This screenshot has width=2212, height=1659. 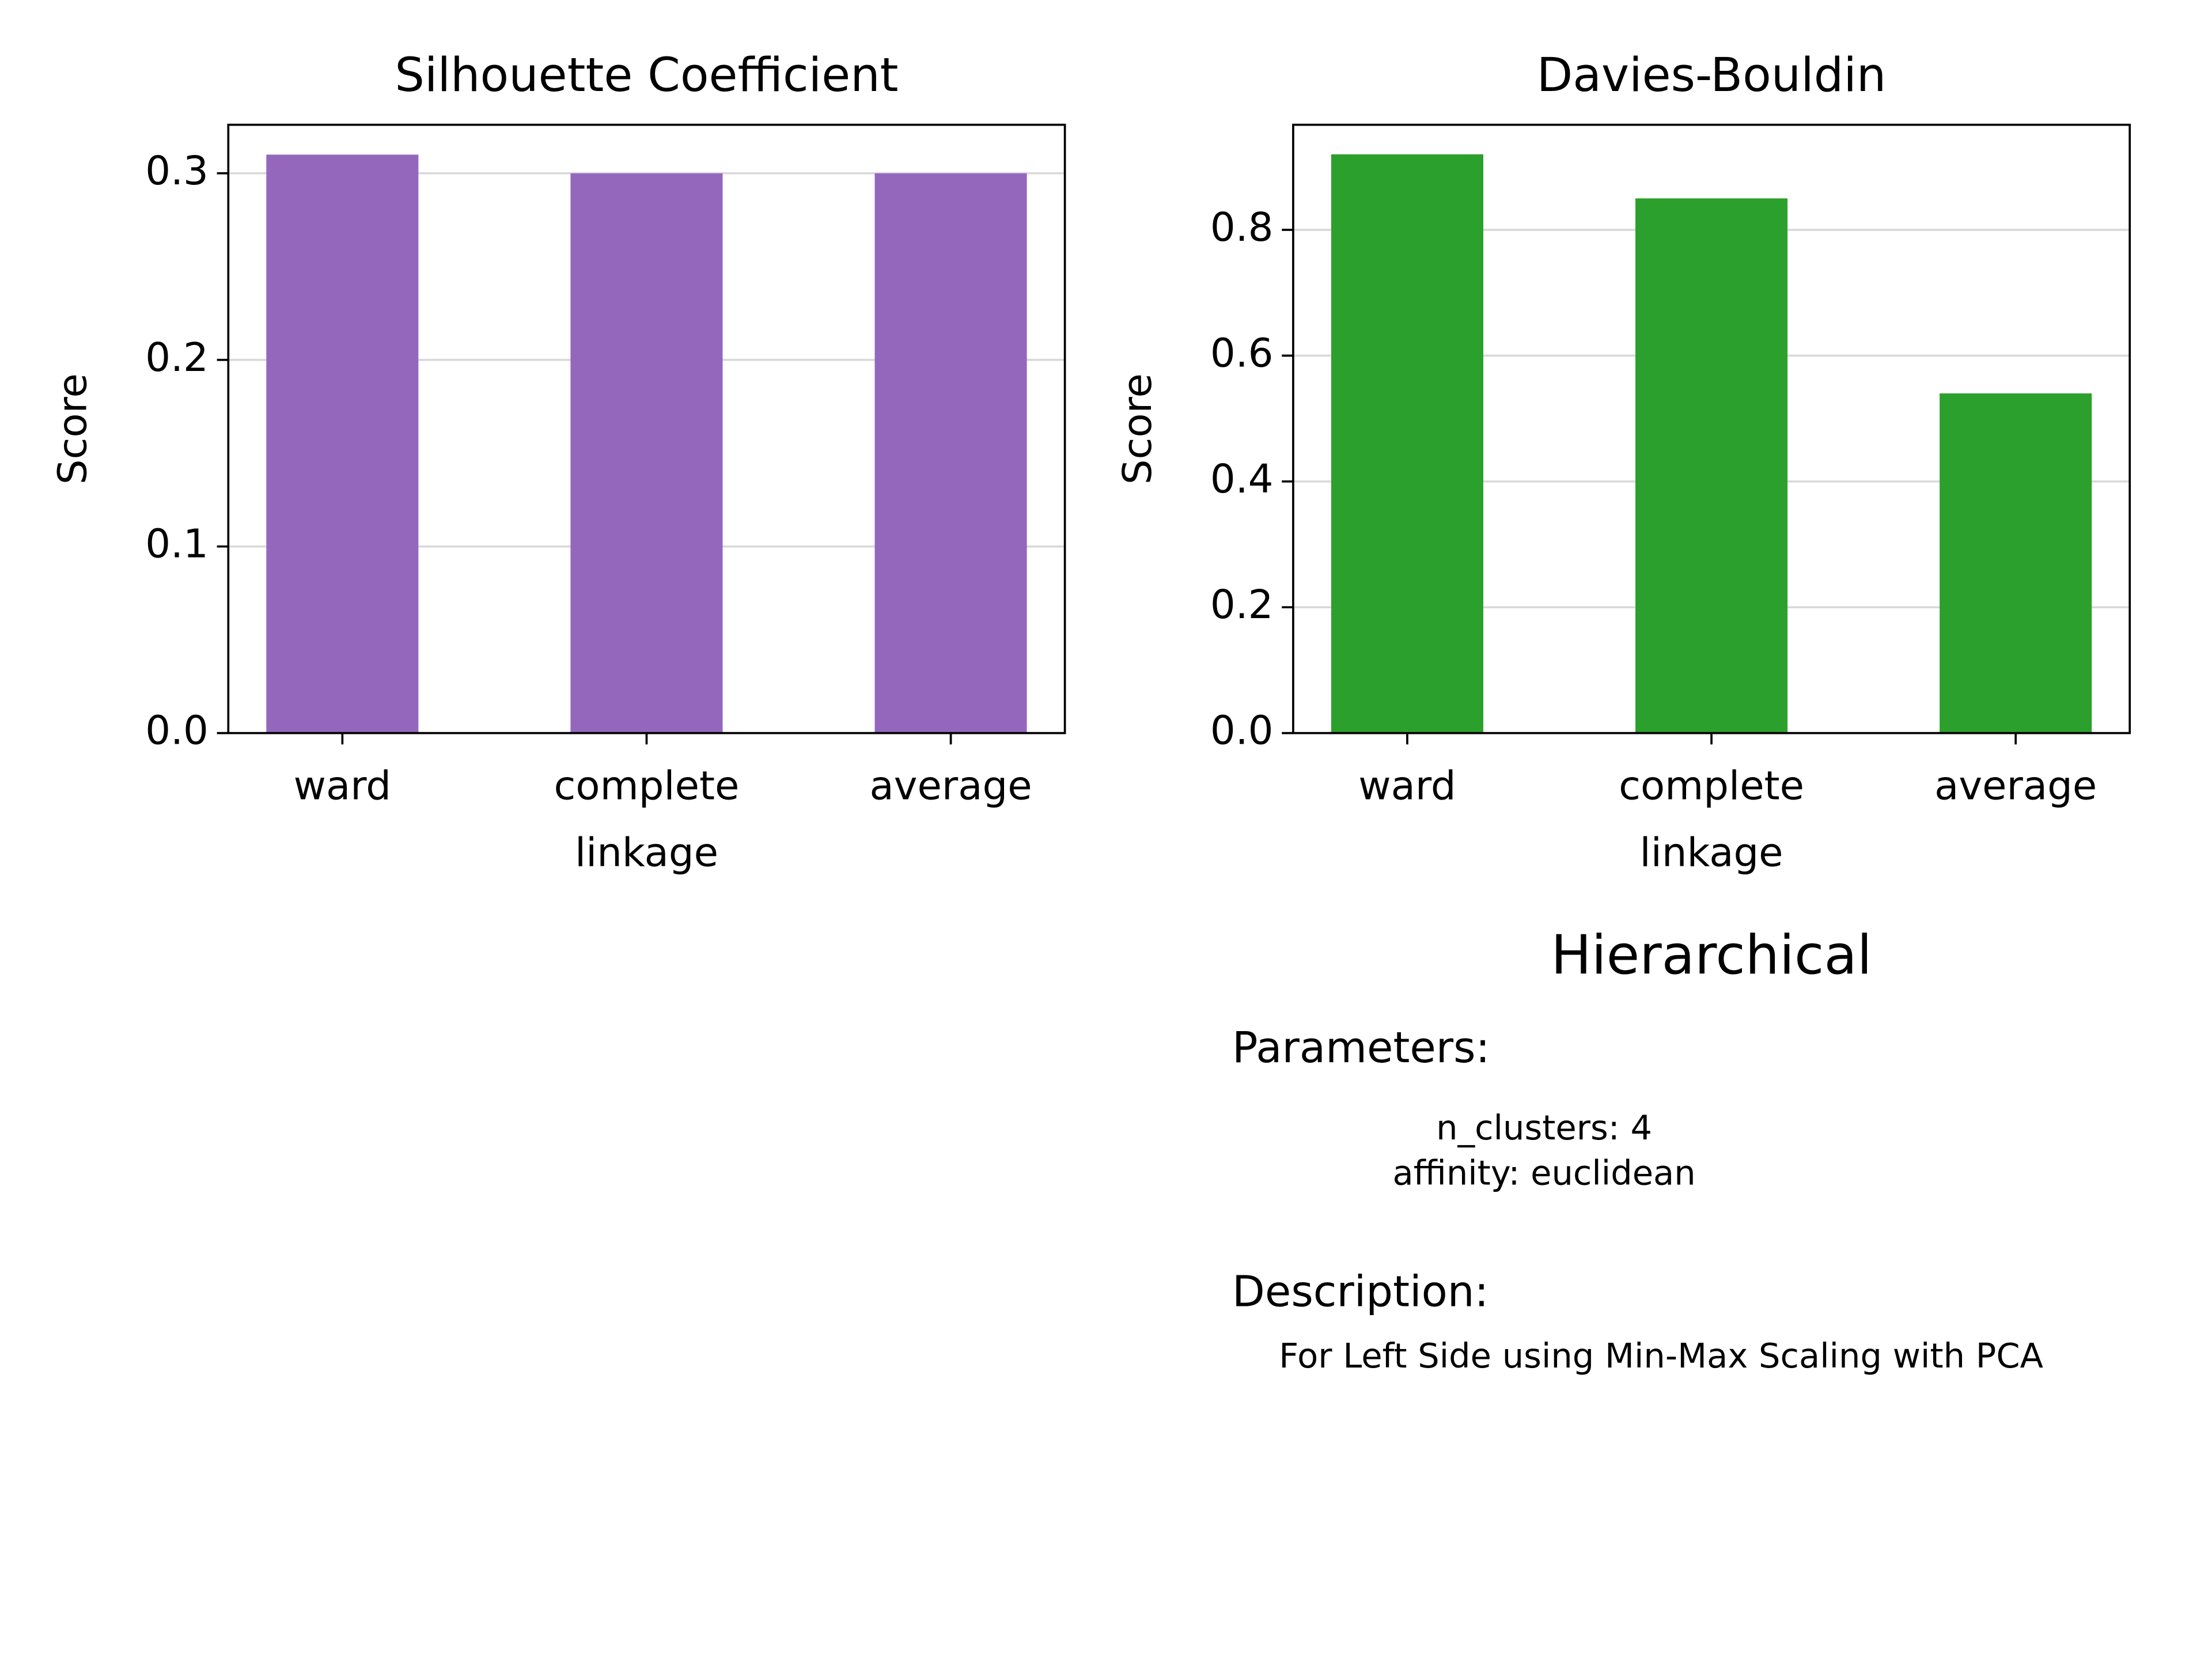 What do you see at coordinates (1242, 479) in the screenshot?
I see `y-tick-label: 0.4` at bounding box center [1242, 479].